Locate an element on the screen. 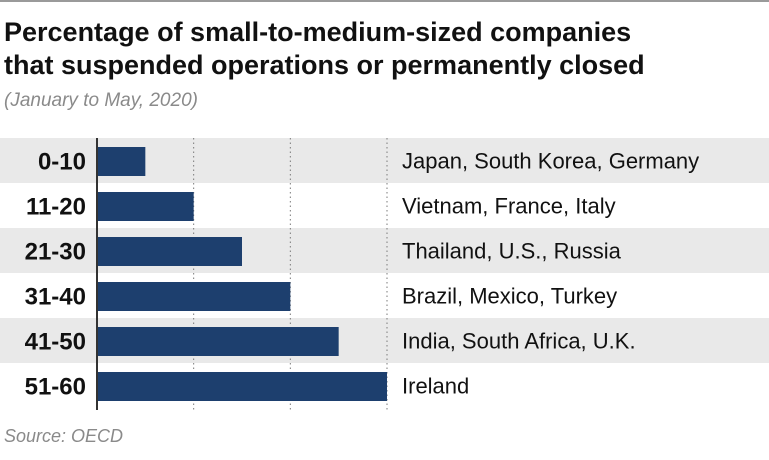 This screenshot has height=460, width=769. bar-country-label: Vietnam, France, Italy is located at coordinates (509, 206).